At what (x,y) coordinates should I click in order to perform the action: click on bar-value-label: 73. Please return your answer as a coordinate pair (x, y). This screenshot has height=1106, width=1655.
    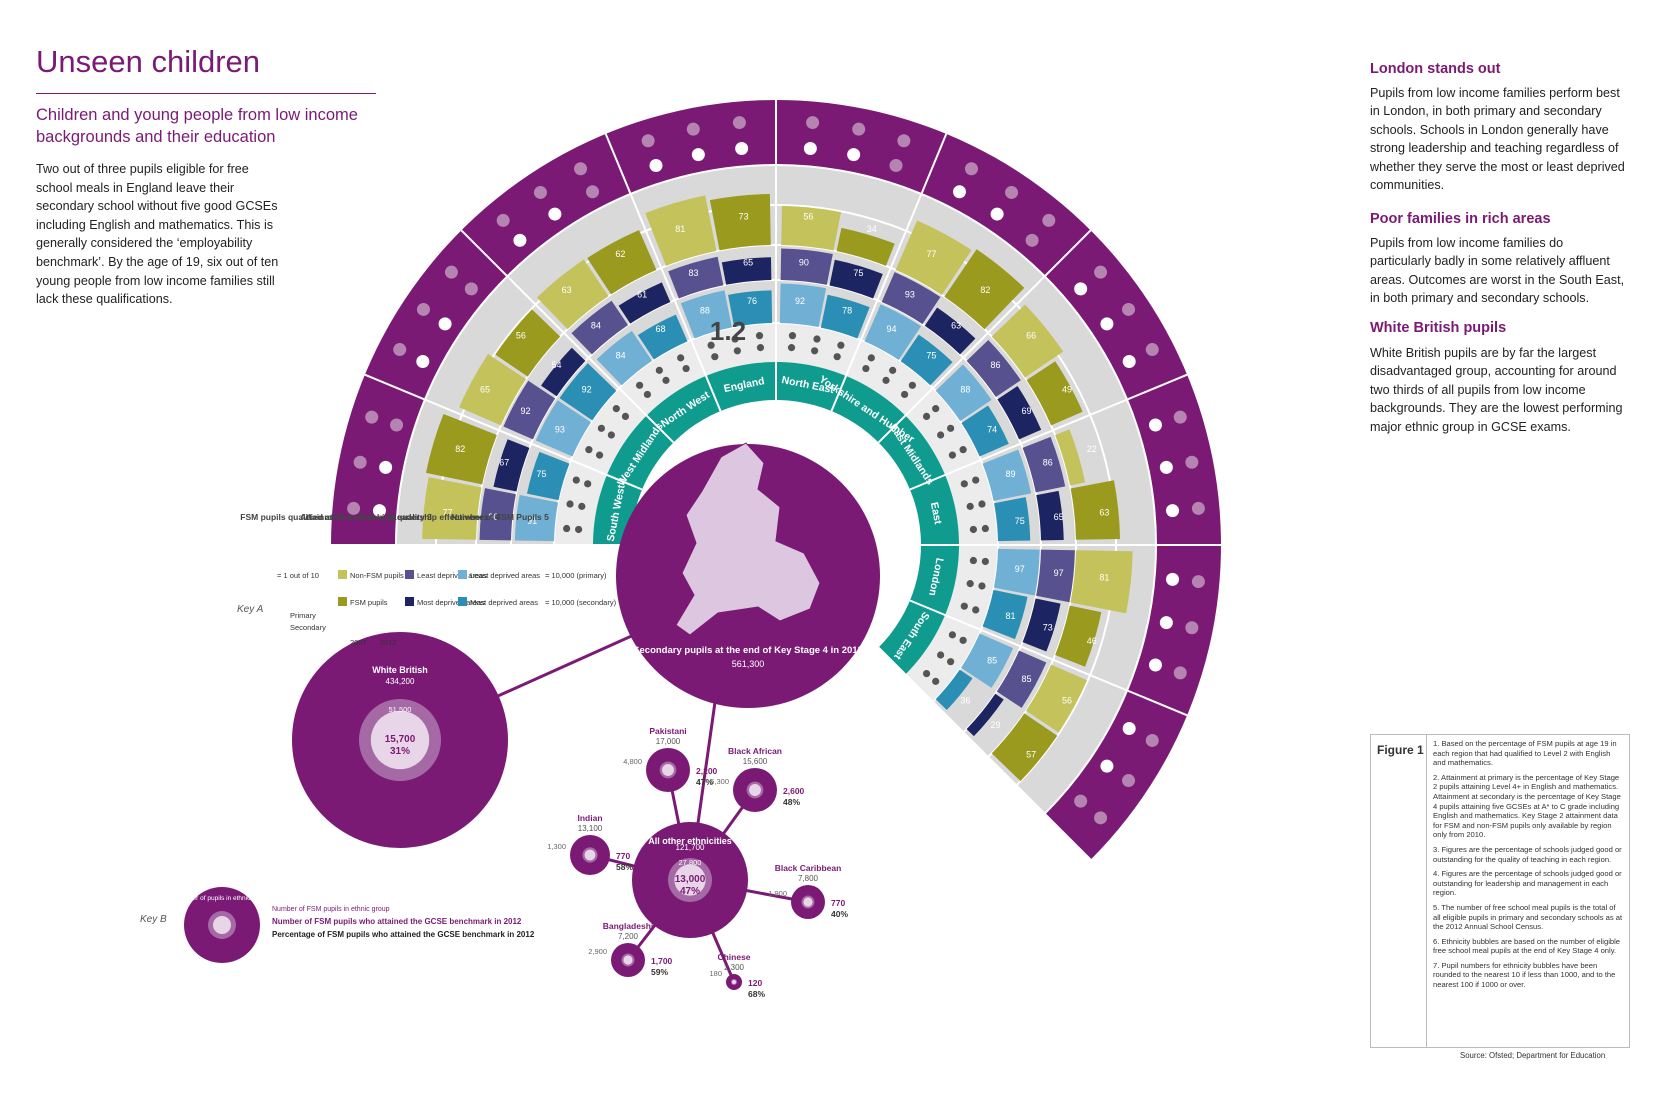
    Looking at the image, I should click on (744, 217).